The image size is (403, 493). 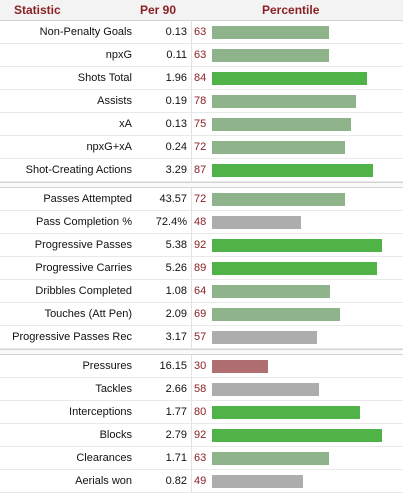 I want to click on percentile-value: 57, so click(x=200, y=337).